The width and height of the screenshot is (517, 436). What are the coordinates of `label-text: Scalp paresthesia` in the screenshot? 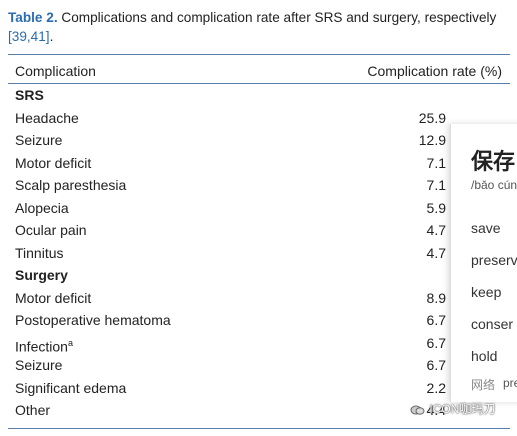 It's located at (71, 185).